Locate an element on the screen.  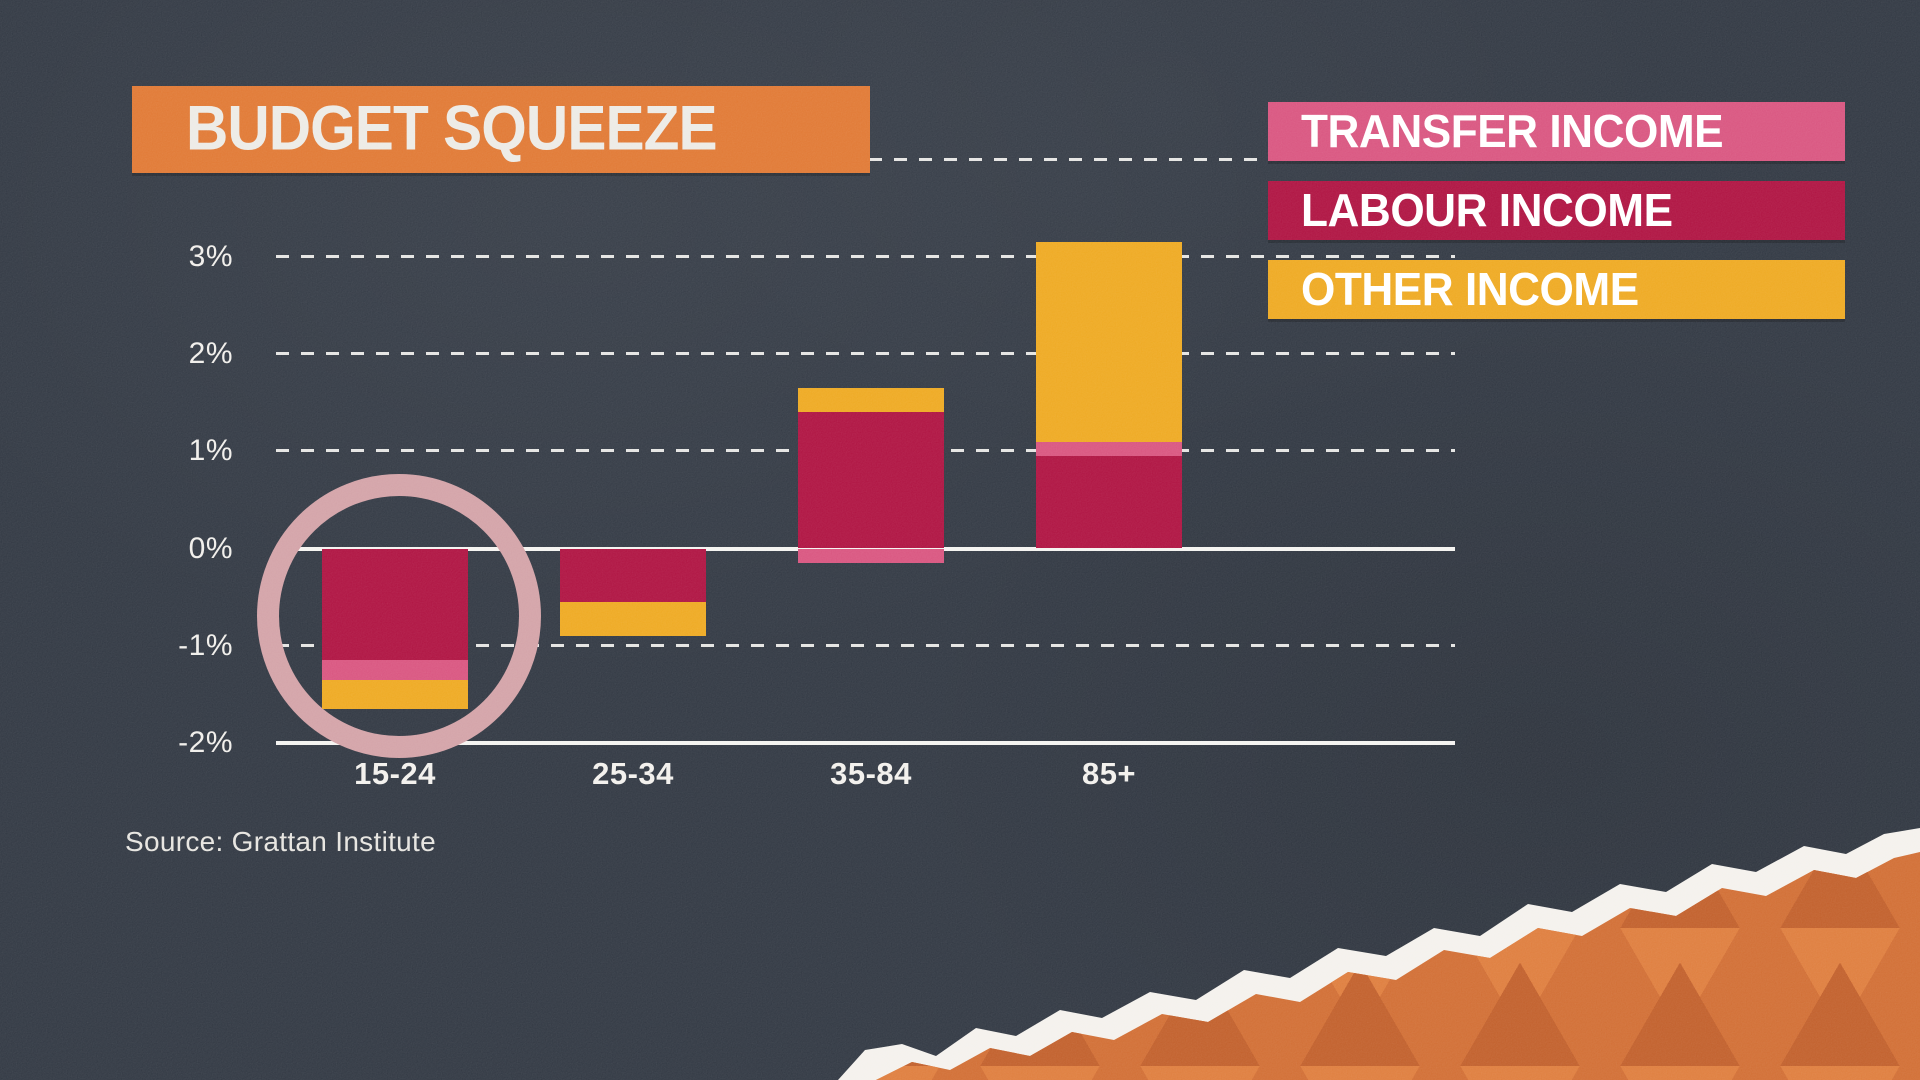
legend-label-labour: LABOUR INCOME is located at coordinates (1487, 209).